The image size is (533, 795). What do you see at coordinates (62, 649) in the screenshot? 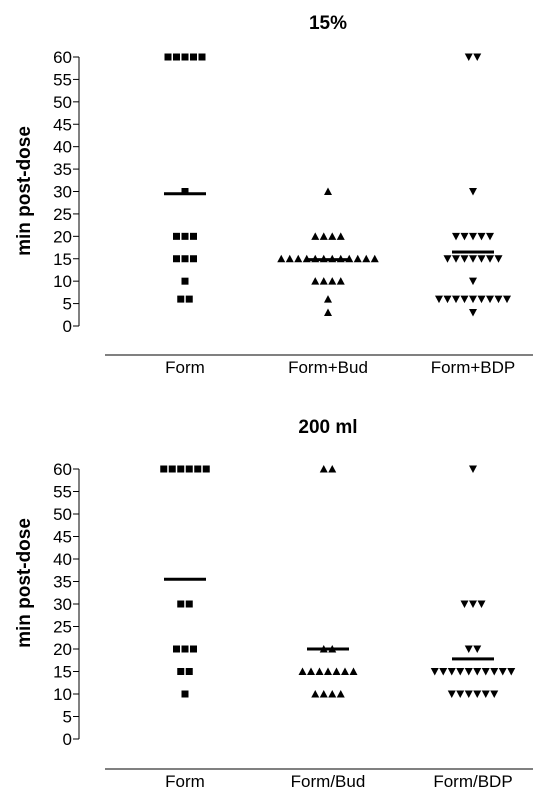
I see `y-tick-label: 20` at bounding box center [62, 649].